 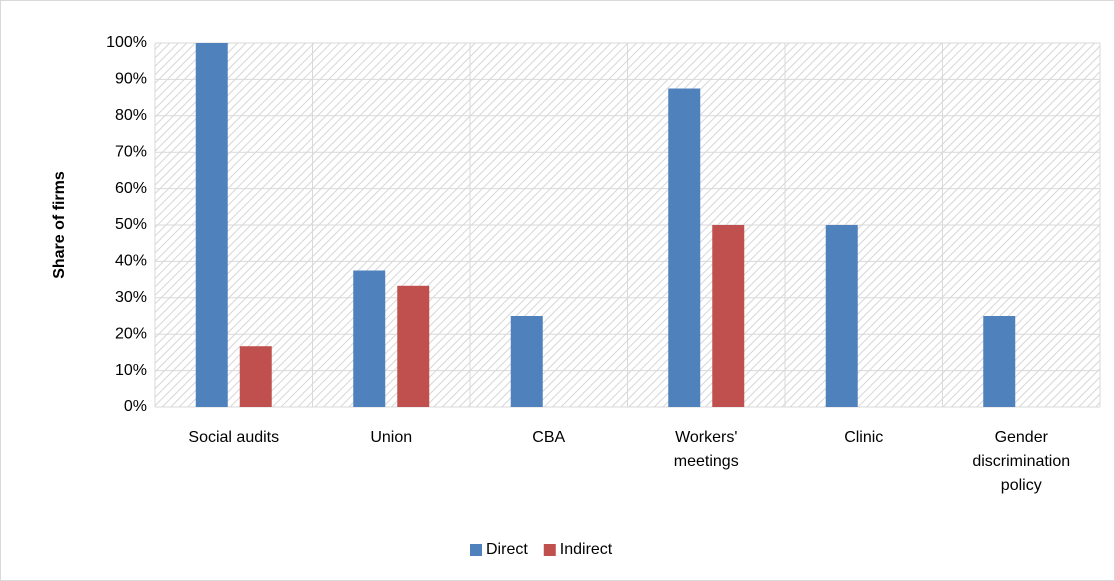 I want to click on x-tick-label: Social audits, so click(x=234, y=437).